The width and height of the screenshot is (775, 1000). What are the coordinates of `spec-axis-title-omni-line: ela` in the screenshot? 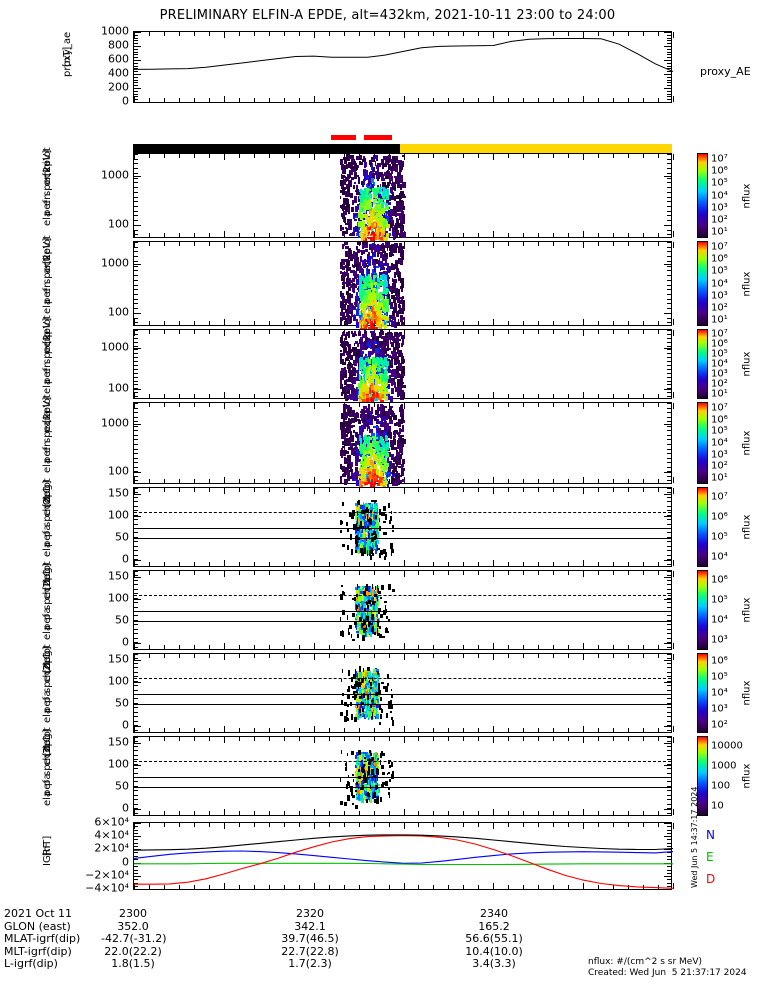 It's located at (47, 218).